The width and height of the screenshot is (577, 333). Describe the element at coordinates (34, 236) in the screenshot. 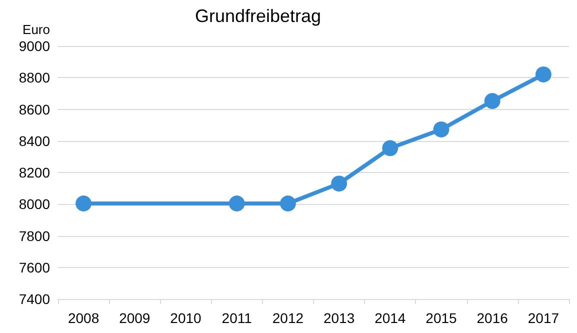

I see `y-tick-label: 7800` at that location.